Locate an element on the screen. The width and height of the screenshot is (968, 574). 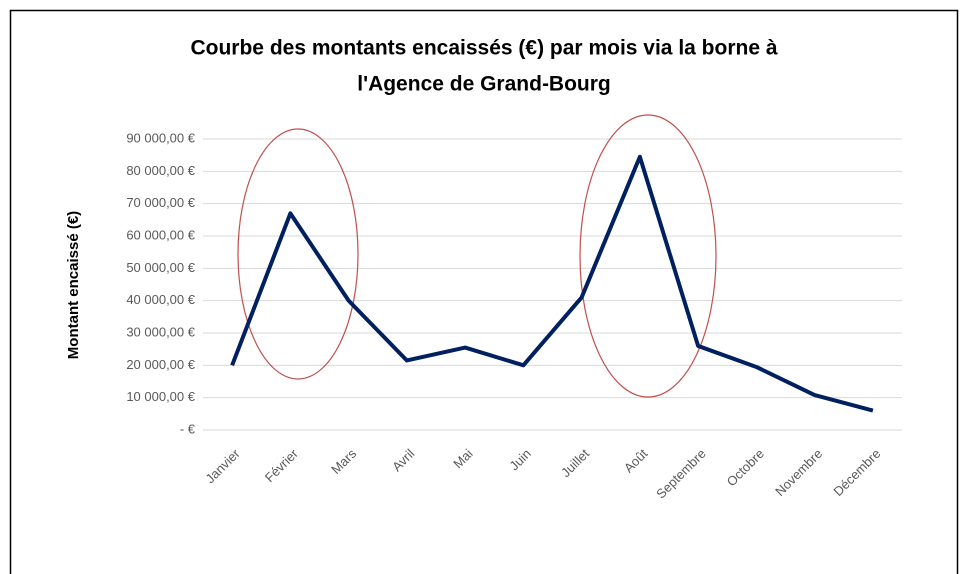
y-tick-label: 30 000,00 € is located at coordinates (160, 331).